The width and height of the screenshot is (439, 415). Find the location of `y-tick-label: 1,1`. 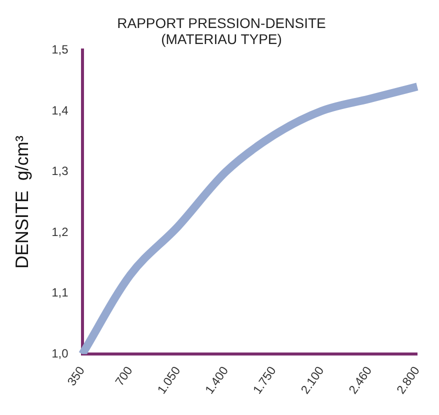

y-tick-label: 1,1 is located at coordinates (60, 293).